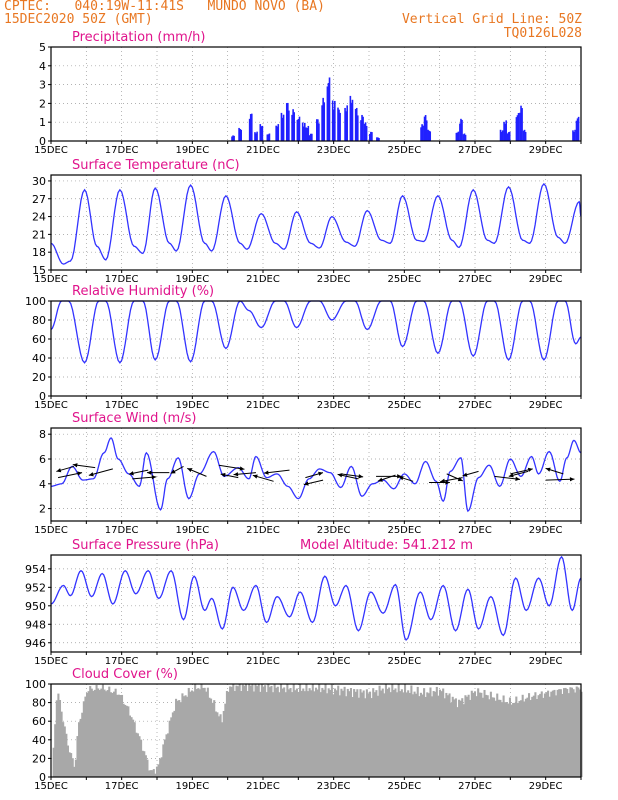 The height and width of the screenshot is (800, 618). What do you see at coordinates (35, 606) in the screenshot?
I see `y-tick-label: 950` at bounding box center [35, 606].